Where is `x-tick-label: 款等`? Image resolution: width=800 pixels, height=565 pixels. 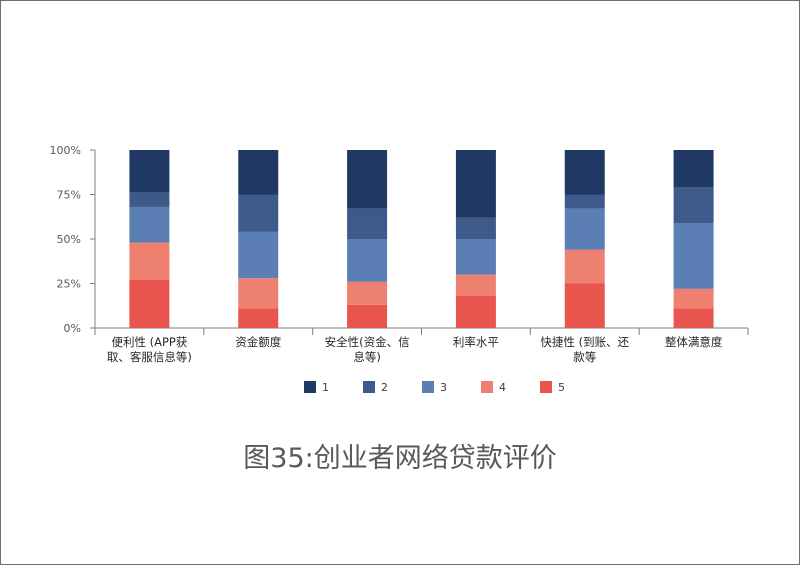 x-tick-label: 款等 is located at coordinates (584, 357).